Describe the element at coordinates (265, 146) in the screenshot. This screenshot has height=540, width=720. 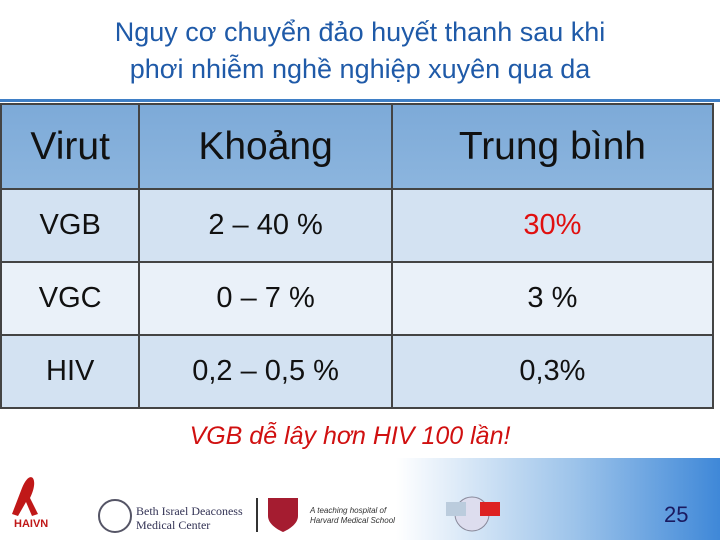
I see `column-header: Khoảng` at that location.